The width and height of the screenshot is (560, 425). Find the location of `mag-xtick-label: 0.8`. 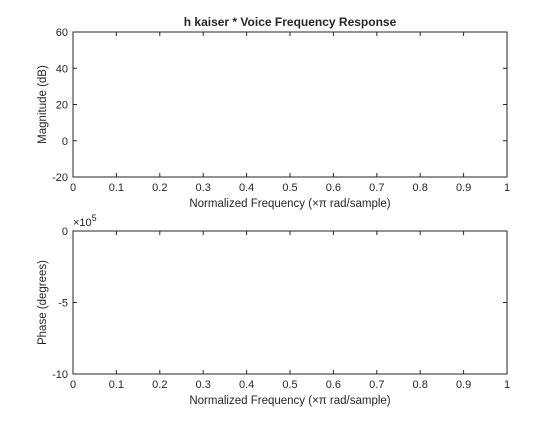

mag-xtick-label: 0.8 is located at coordinates (420, 188).